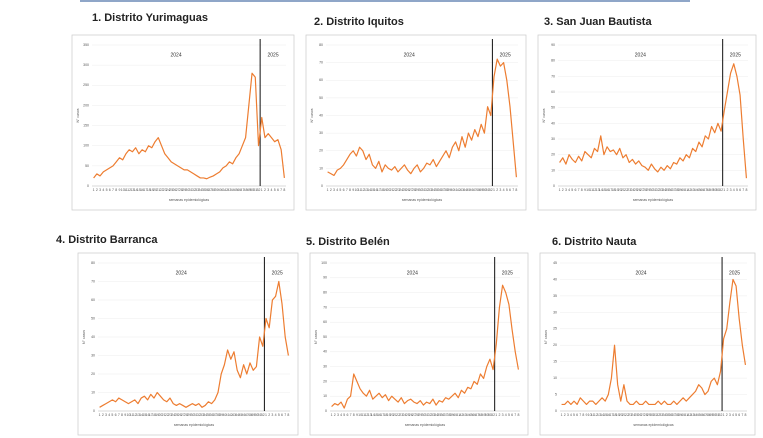 This screenshot has height=438, width=763. What do you see at coordinates (128, 415) in the screenshot?
I see `x-tick-label: 10` at bounding box center [128, 415].